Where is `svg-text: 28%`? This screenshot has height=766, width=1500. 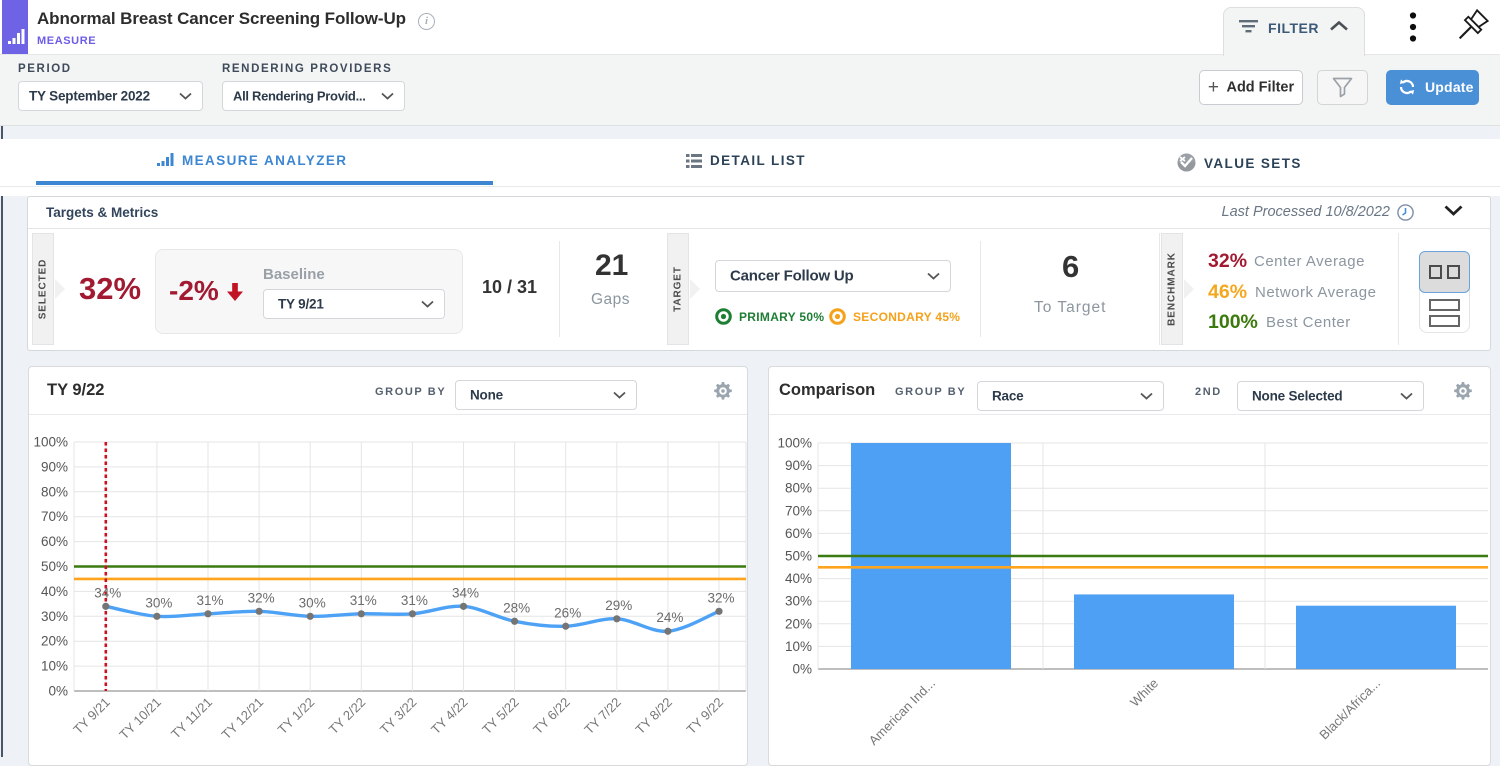 svg-text: 28% is located at coordinates (516, 607).